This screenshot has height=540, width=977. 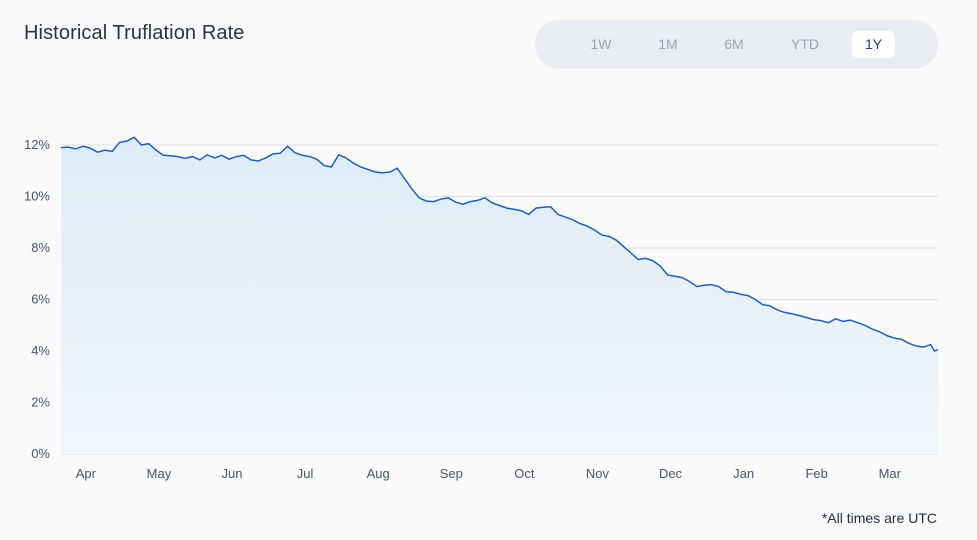 I want to click on x-tick-label: Apr, so click(x=86, y=473).